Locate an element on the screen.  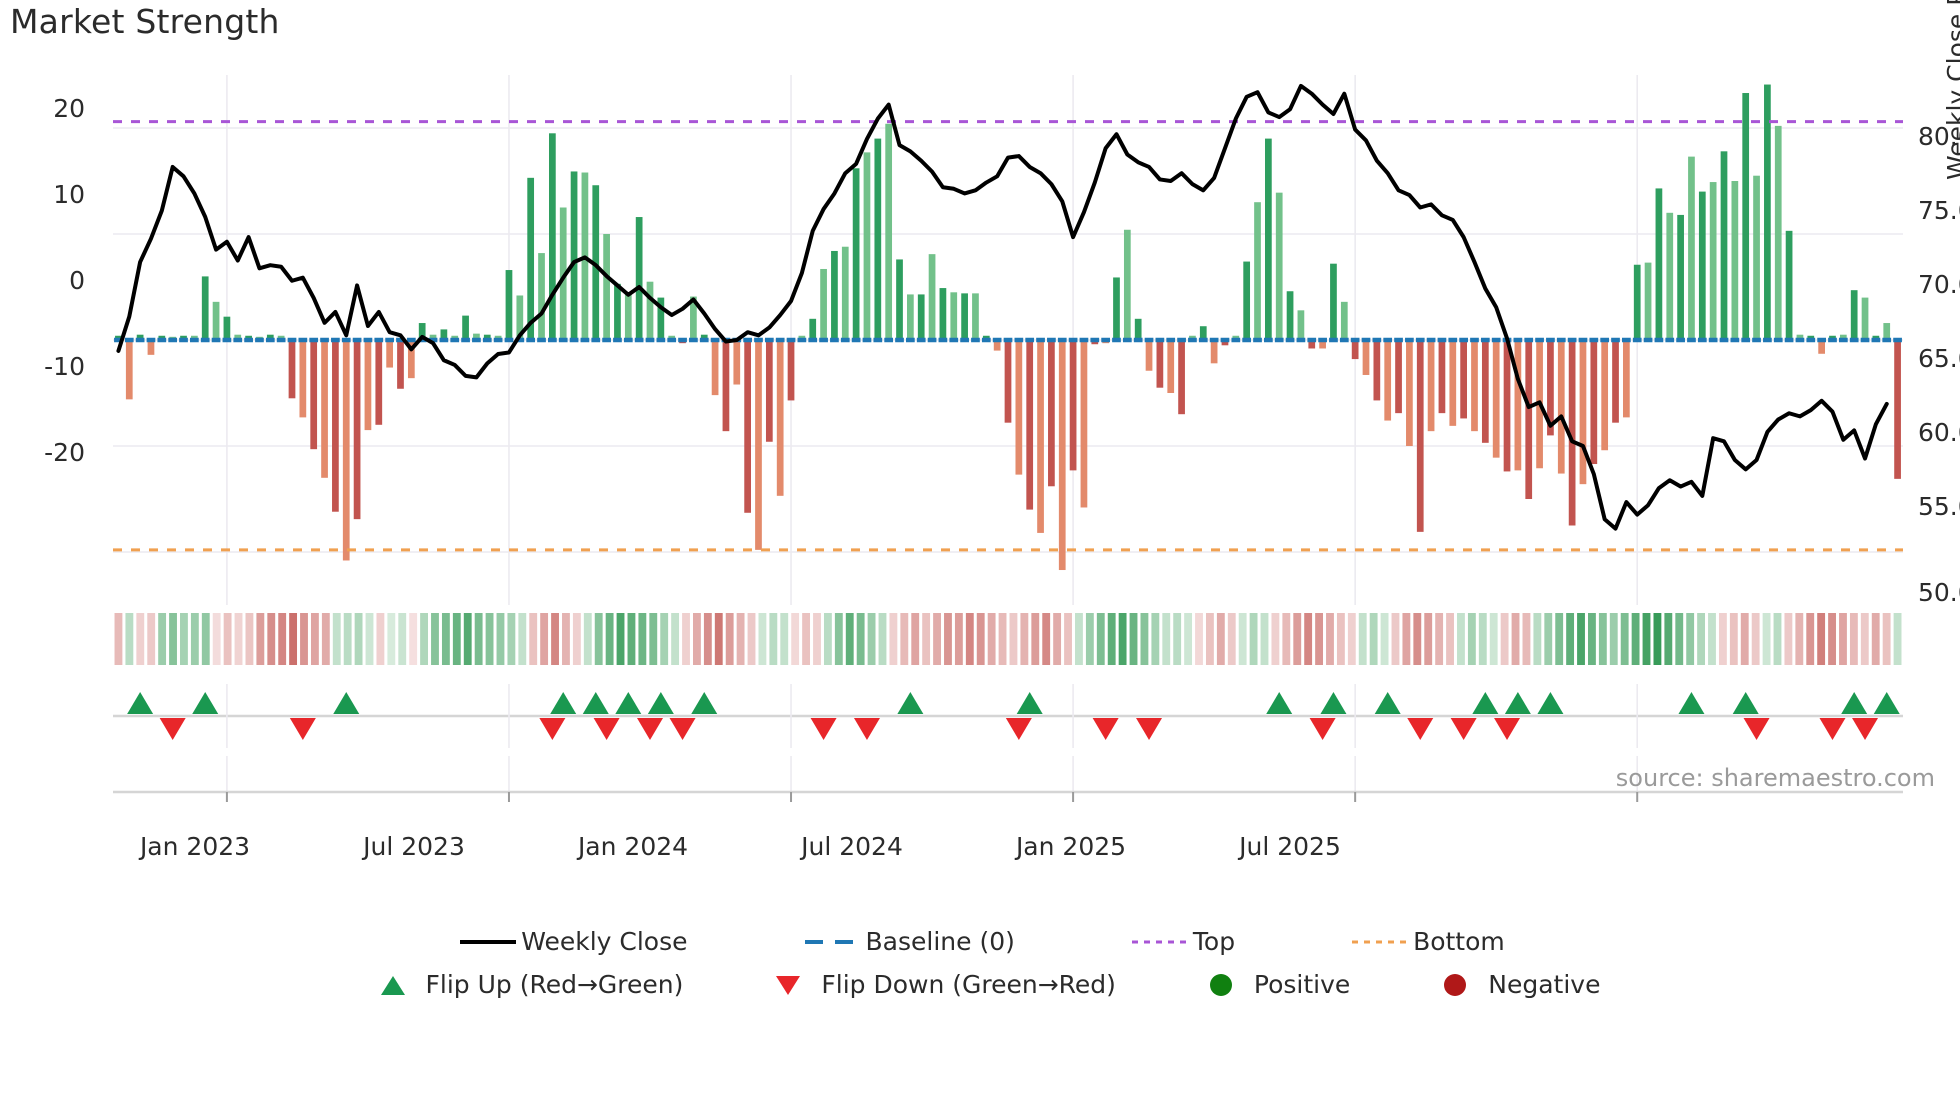
dotted-line-icon-bottom is located at coordinates (1380, 942).